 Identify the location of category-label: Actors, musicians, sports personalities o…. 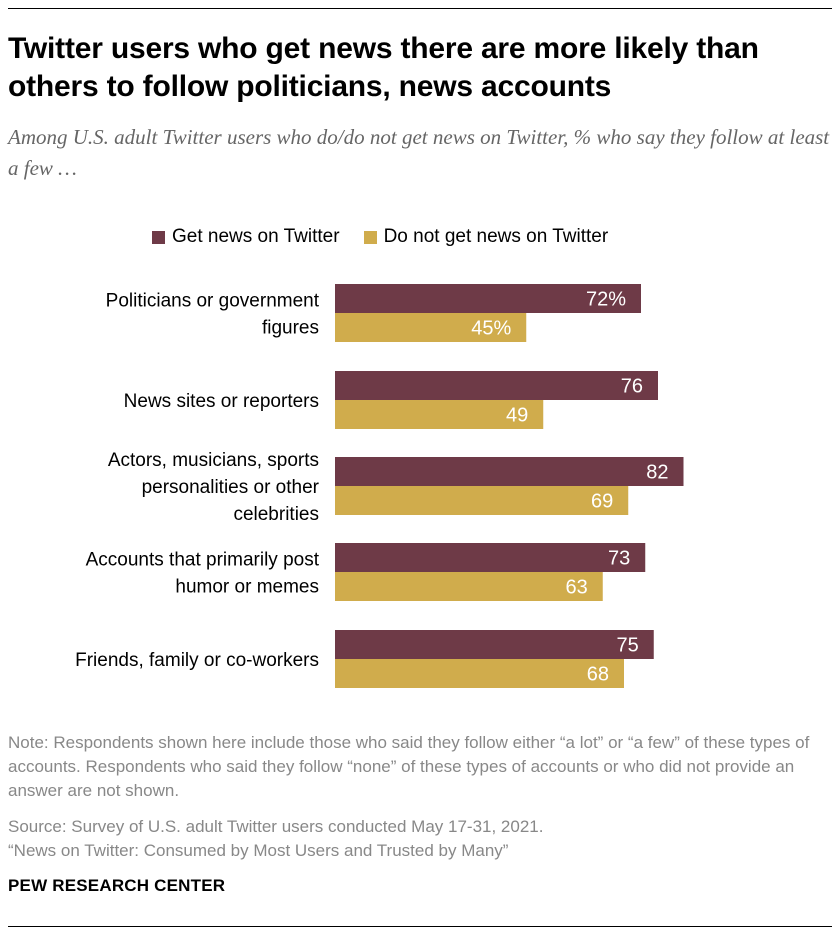
(214, 487).